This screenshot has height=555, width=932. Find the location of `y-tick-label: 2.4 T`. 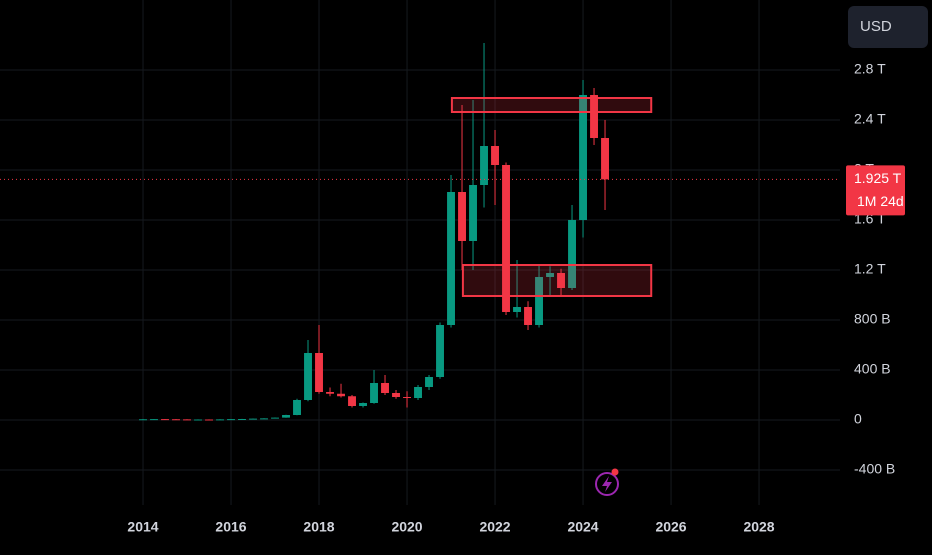

y-tick-label: 2.4 T is located at coordinates (870, 119).